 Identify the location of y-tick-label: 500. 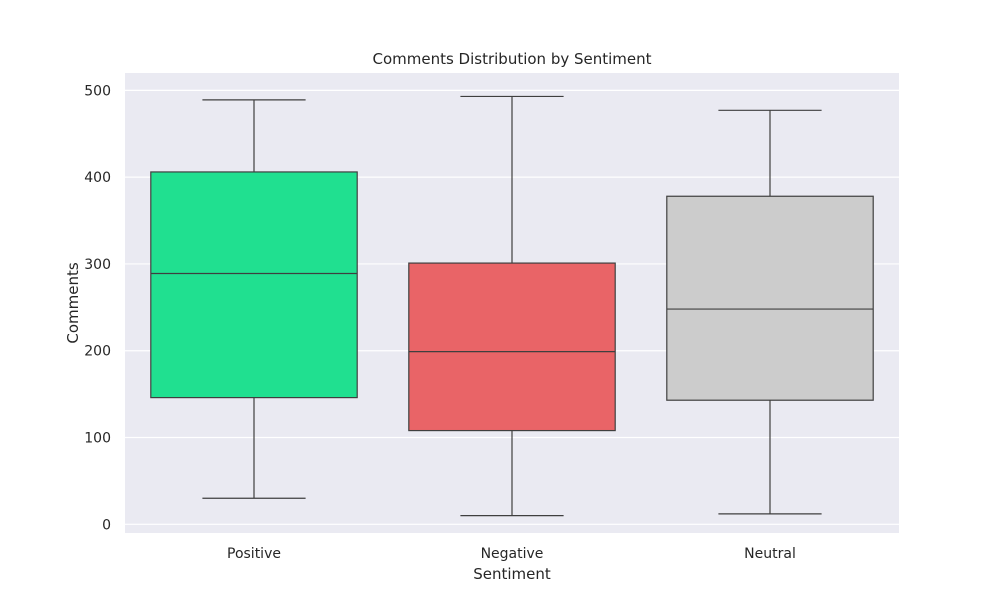
(97, 91).